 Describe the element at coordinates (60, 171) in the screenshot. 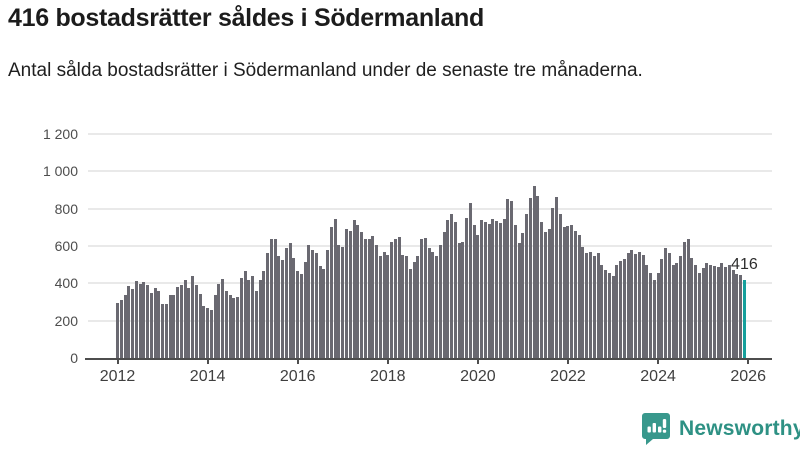

I see `y-axis-tick-label: 1 000` at that location.